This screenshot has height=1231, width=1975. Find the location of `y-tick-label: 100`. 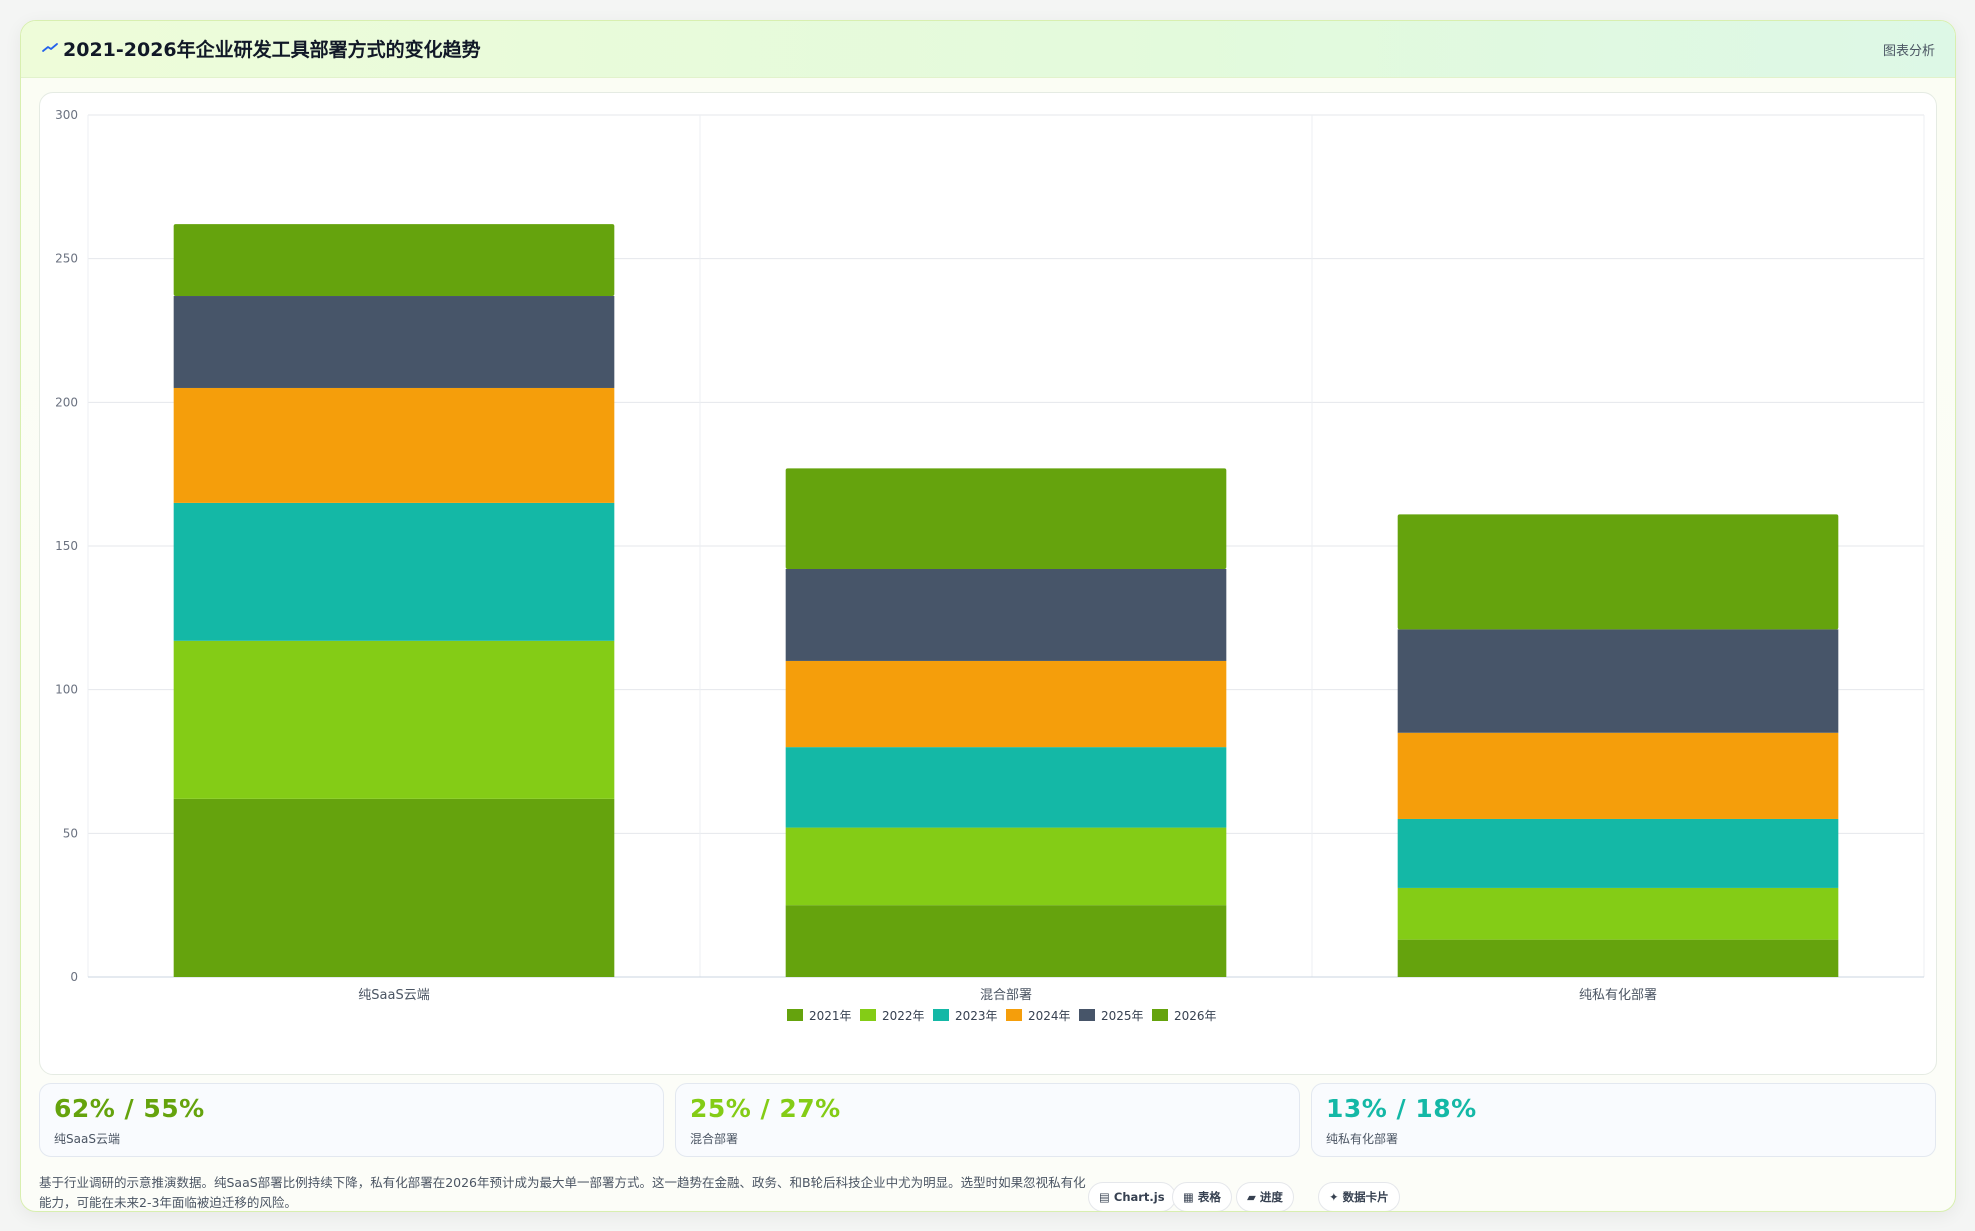

y-tick-label: 100 is located at coordinates (66, 690).